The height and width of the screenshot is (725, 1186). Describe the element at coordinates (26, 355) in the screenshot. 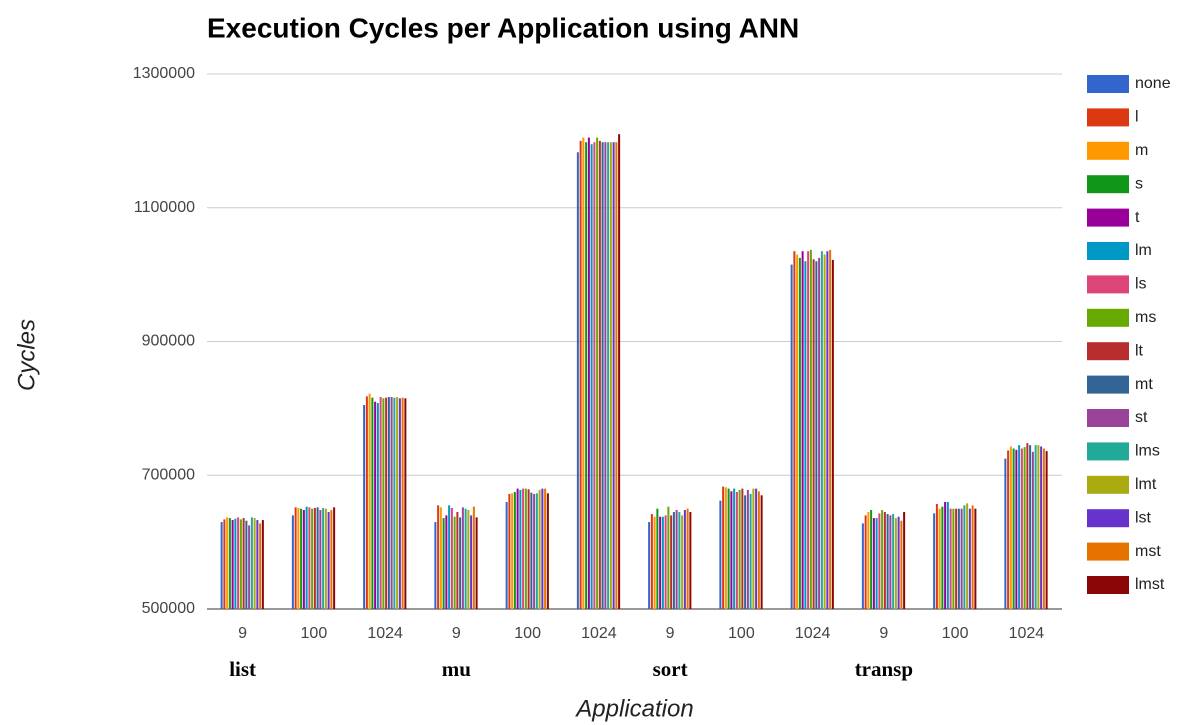

I see `y-axis-title: Cycles` at that location.